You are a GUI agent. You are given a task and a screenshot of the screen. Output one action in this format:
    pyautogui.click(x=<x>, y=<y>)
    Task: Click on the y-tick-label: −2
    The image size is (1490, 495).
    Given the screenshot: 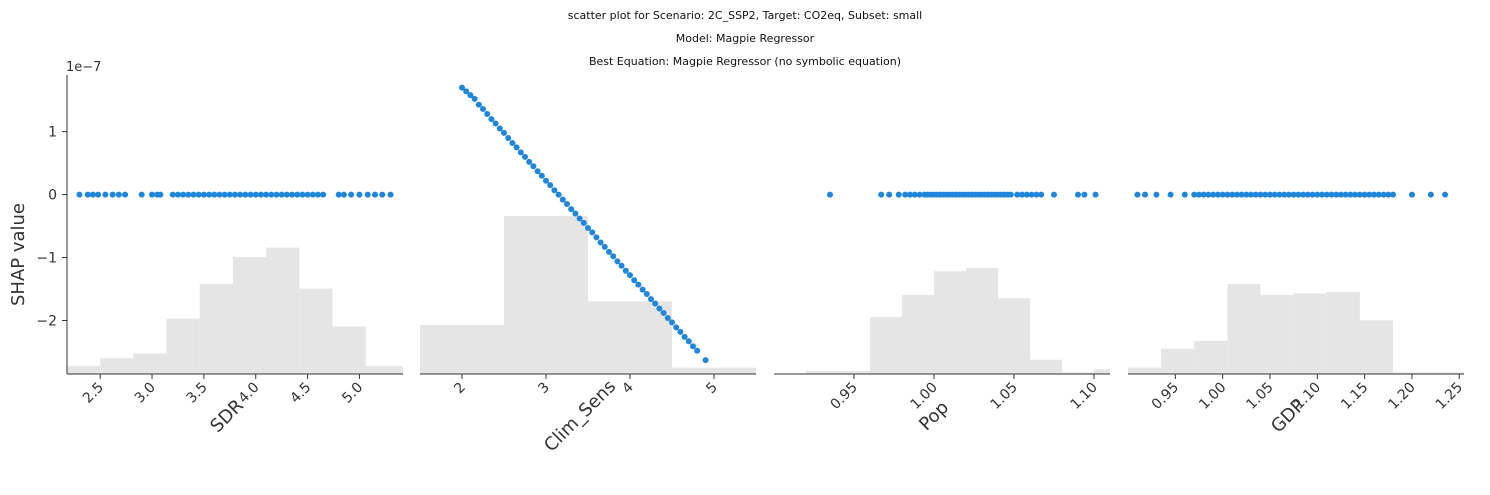 What is the action you would take?
    pyautogui.click(x=46, y=321)
    